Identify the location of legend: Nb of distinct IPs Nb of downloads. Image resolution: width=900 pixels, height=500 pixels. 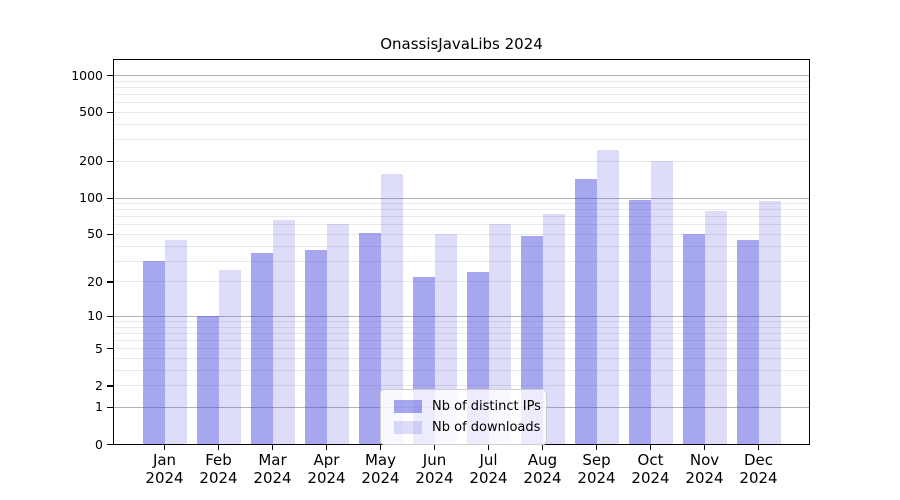
(463, 417).